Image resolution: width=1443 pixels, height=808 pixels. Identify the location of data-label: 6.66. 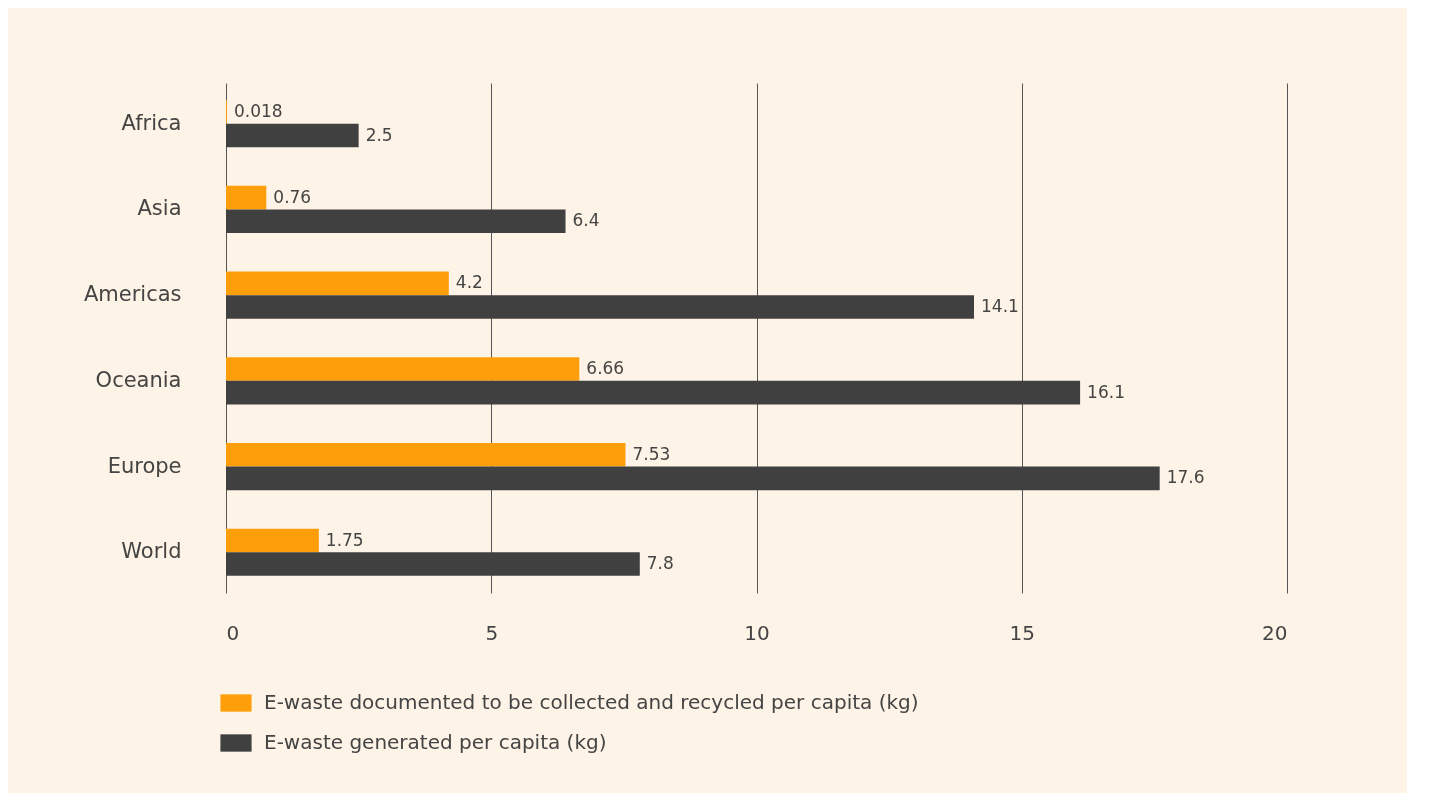
(605, 368).